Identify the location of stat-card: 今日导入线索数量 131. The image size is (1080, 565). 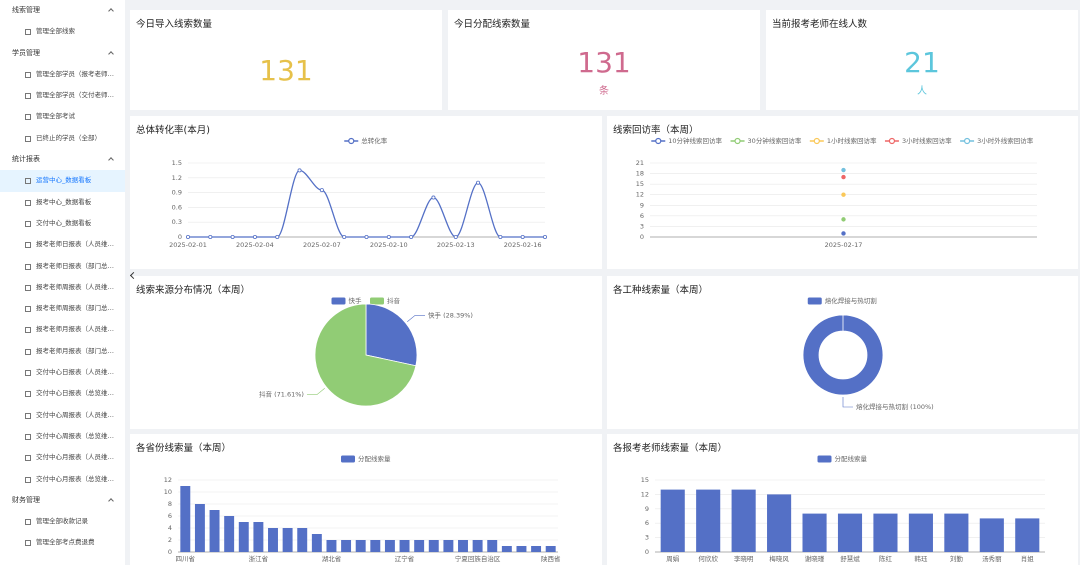
(286, 60).